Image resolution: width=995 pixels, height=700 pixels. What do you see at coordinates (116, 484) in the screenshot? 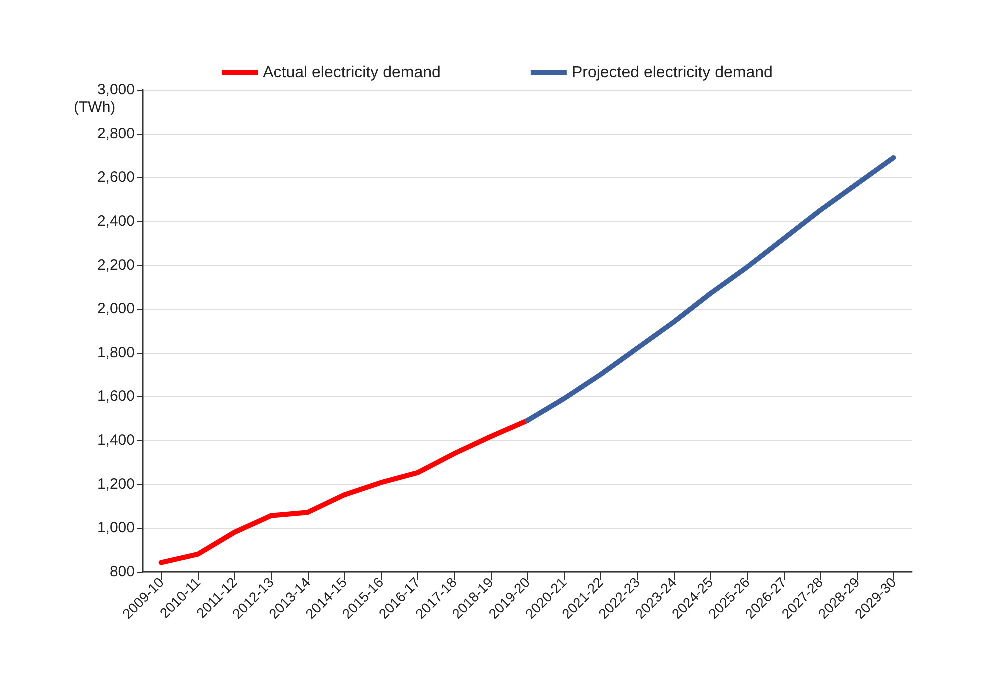
I see `y-tick-label: 1,200` at bounding box center [116, 484].